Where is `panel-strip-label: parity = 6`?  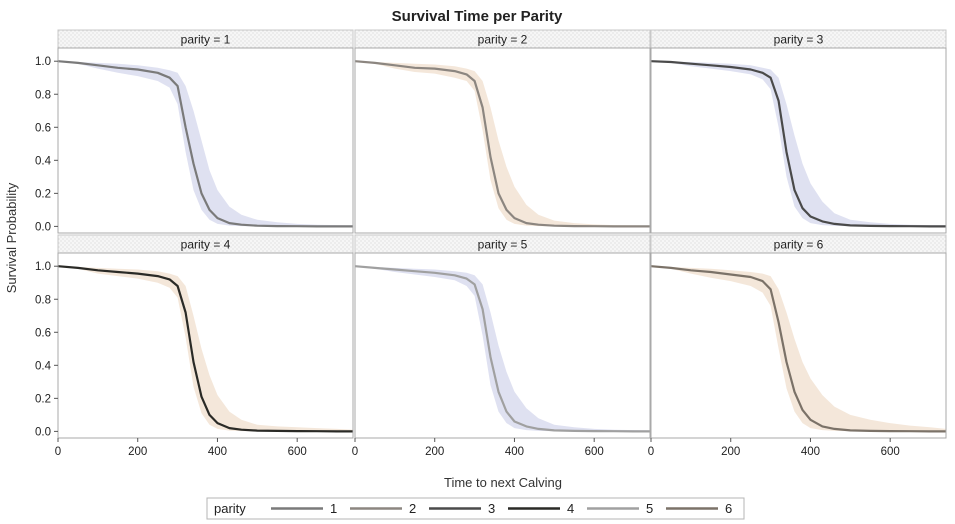
panel-strip-label: parity = 6 is located at coordinates (799, 245).